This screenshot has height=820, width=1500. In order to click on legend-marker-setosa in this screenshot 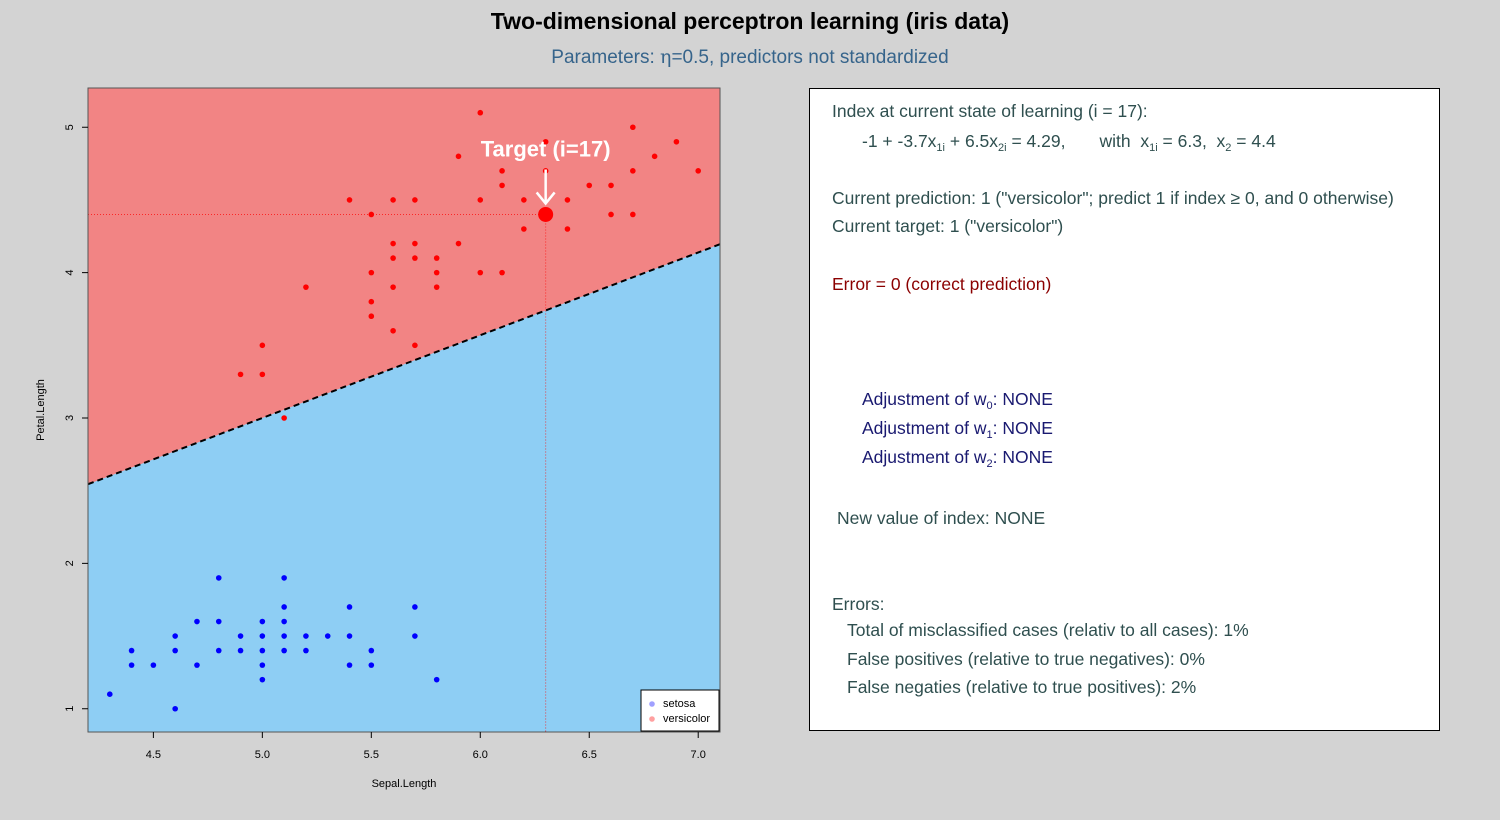, I will do `click(652, 704)`.